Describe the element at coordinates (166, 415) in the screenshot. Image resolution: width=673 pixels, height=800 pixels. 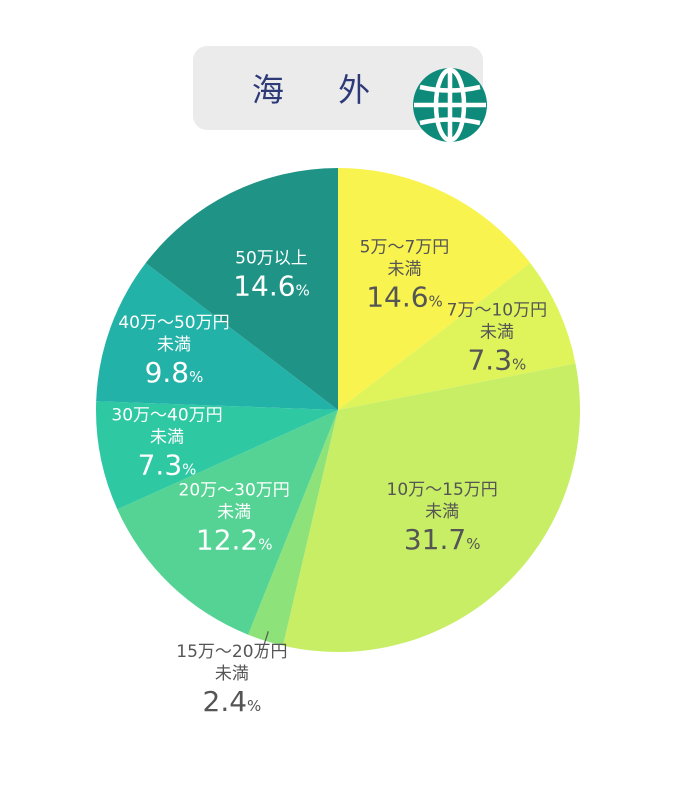
I see `slice-category-label: 30万～40万円` at that location.